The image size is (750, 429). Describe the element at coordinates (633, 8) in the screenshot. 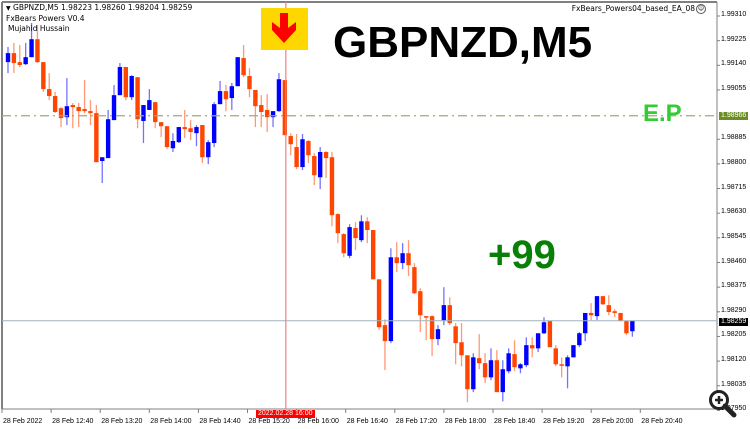

I see `ea-name-text: FxBears_Powers04_based_EA_08` at that location.